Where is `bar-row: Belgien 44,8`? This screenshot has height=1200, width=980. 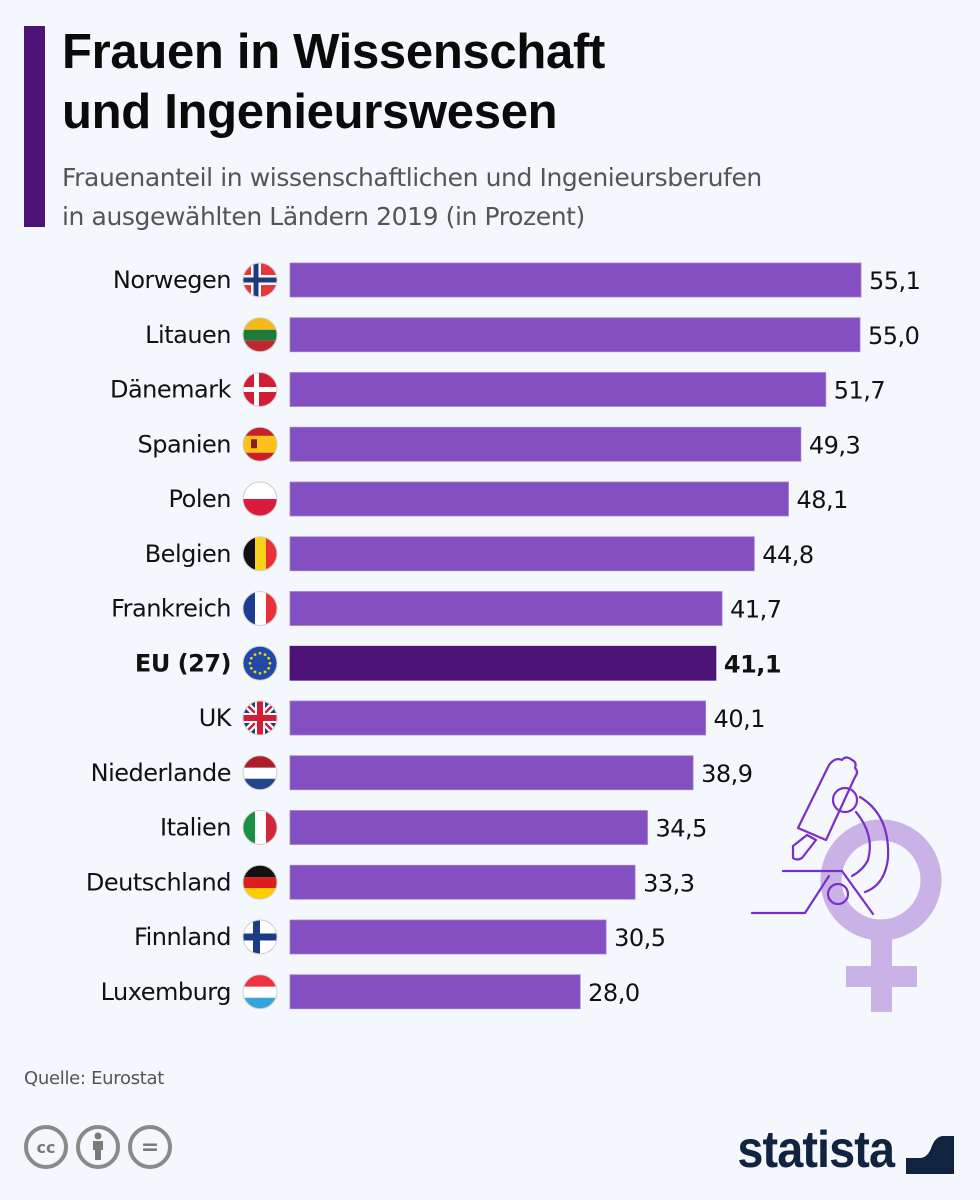
bar-row: Belgien 44,8 is located at coordinates (479, 554).